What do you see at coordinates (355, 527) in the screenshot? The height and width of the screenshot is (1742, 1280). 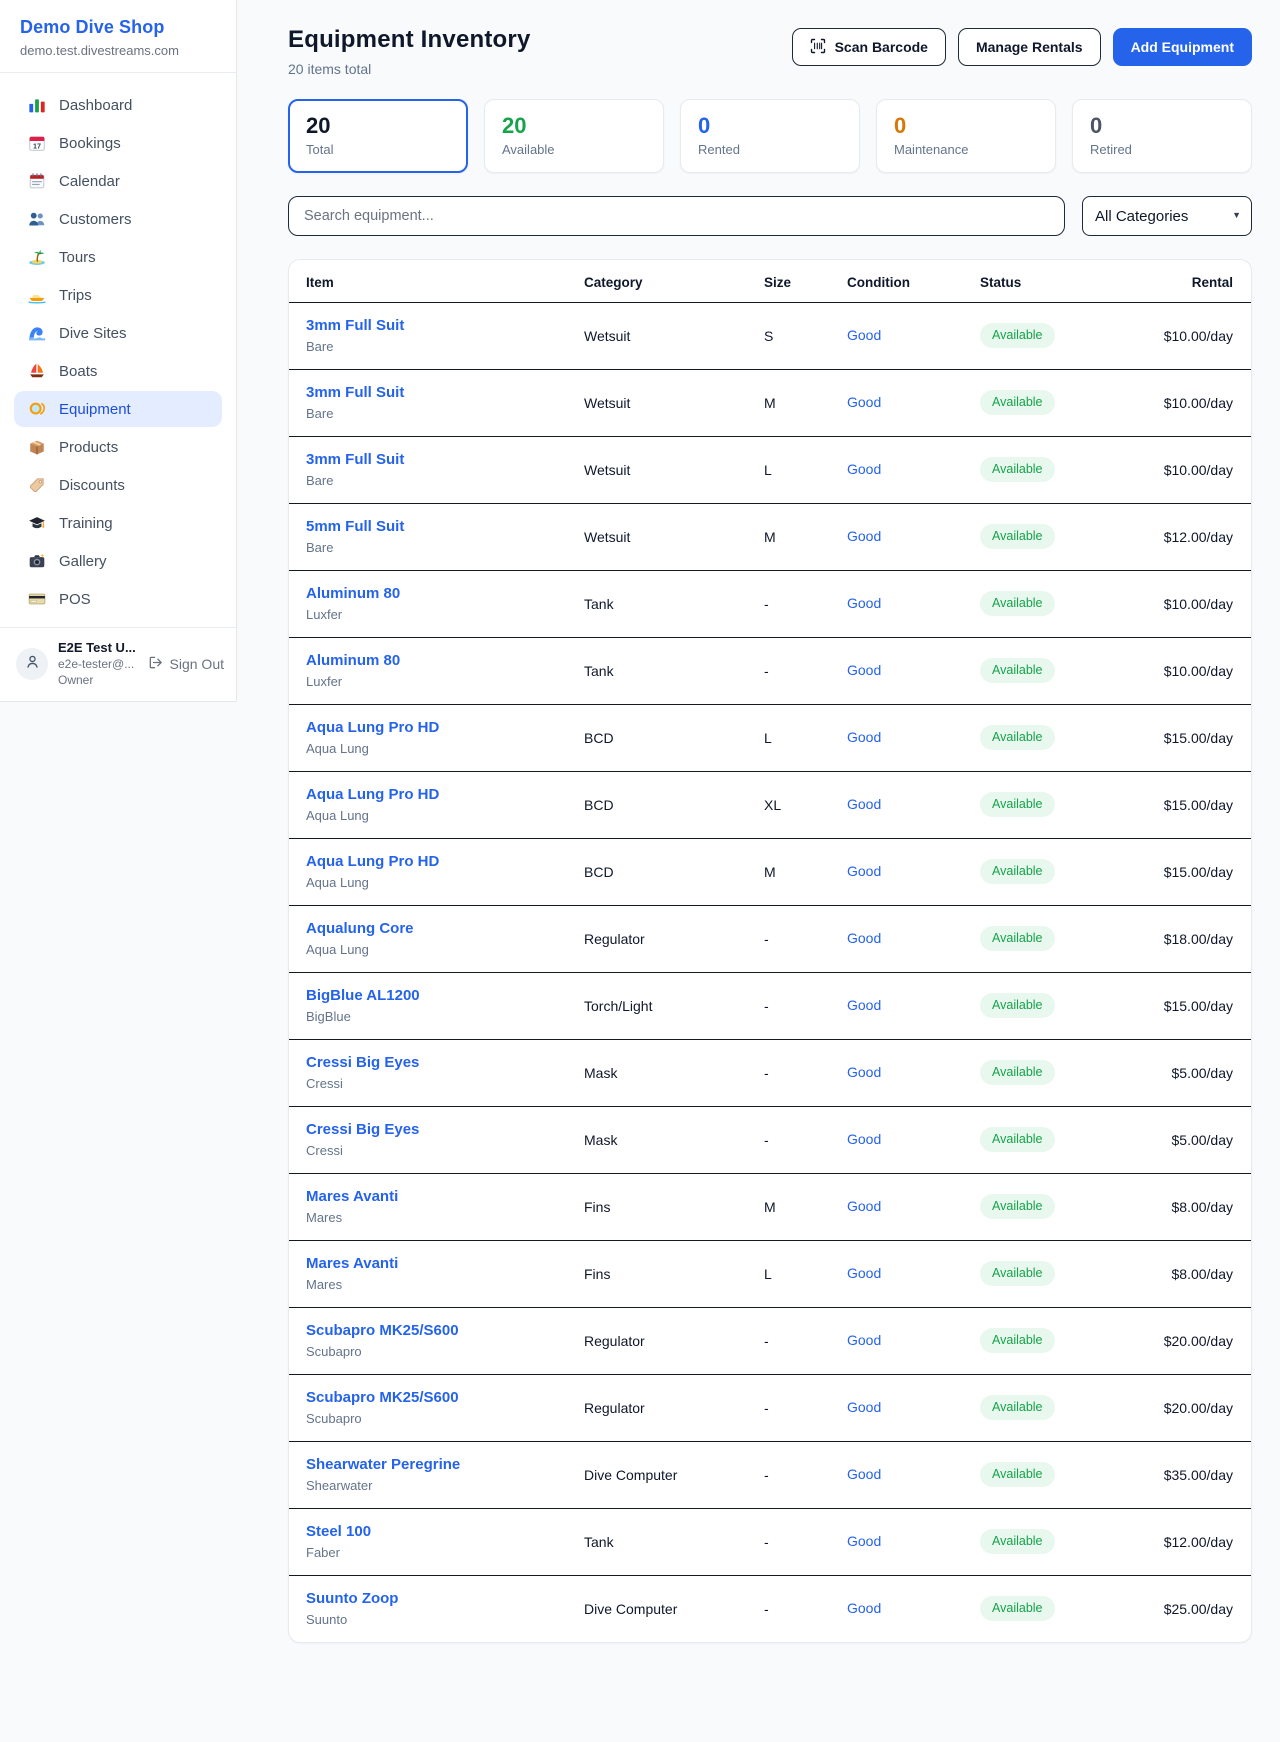 I see `item-name-link: 5mm Full Suit` at bounding box center [355, 527].